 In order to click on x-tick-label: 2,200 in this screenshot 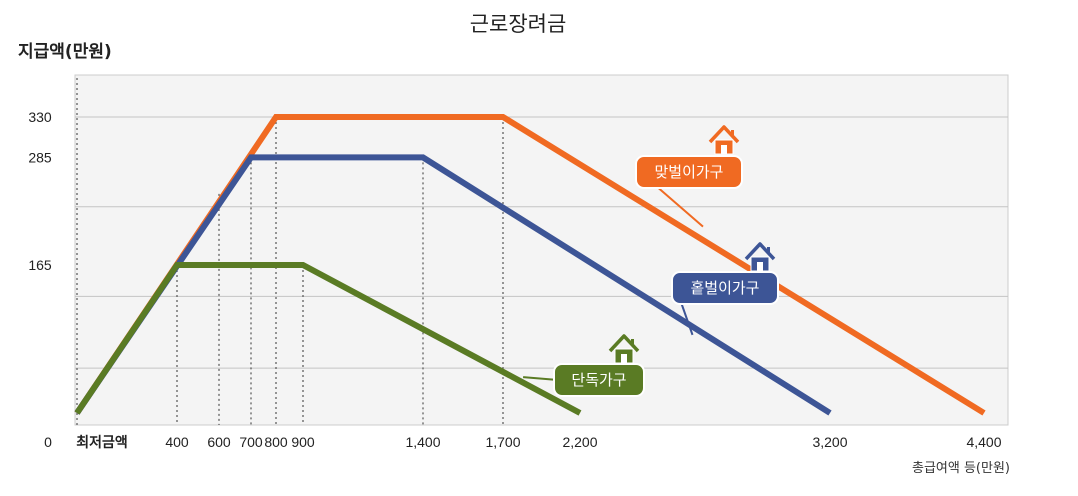, I will do `click(579, 442)`.